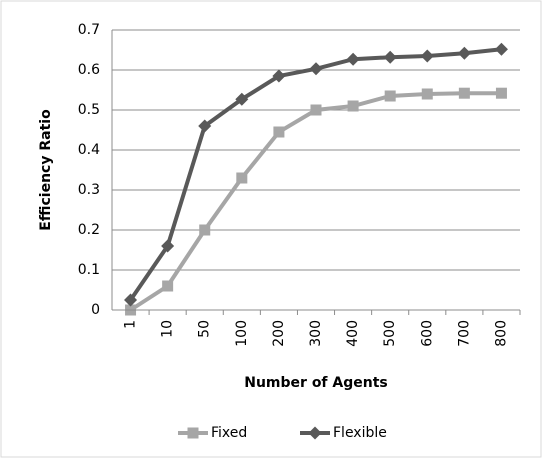 The image size is (543, 464). What do you see at coordinates (205, 329) in the screenshot?
I see `x-tick-label: 50` at bounding box center [205, 329].